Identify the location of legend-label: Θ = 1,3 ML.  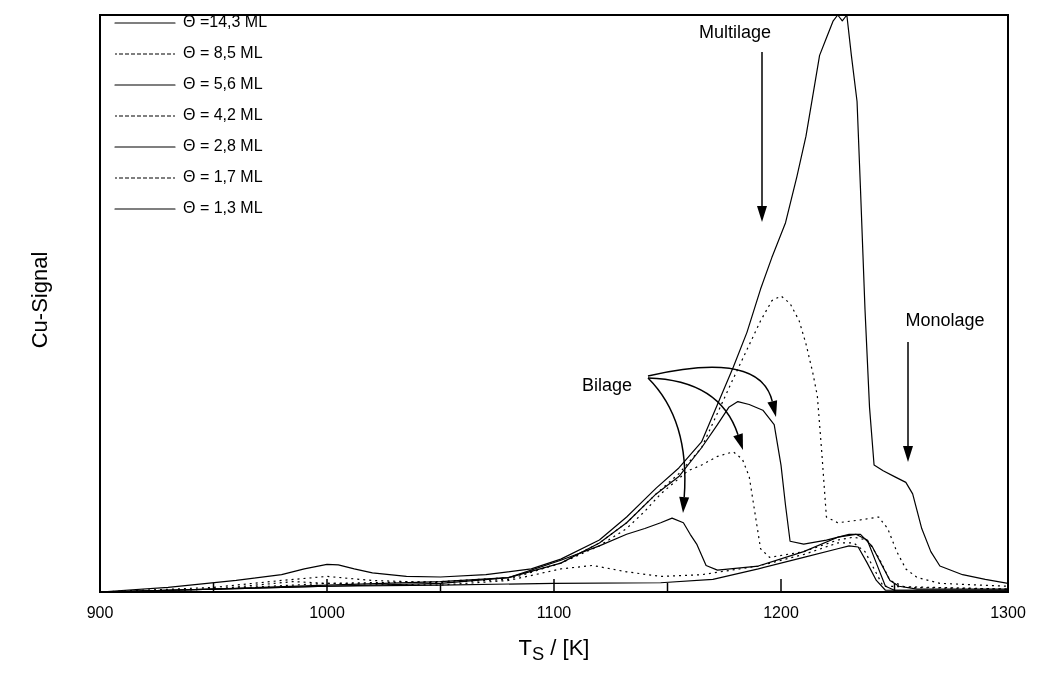
(223, 208).